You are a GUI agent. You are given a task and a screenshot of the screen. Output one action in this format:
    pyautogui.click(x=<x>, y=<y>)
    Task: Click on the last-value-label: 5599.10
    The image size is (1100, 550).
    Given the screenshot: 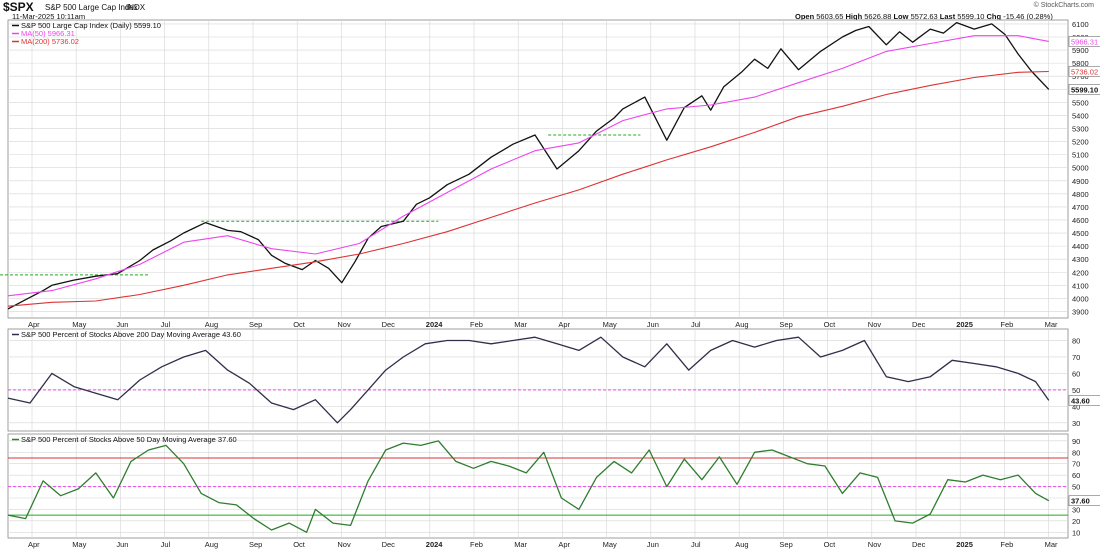 What is the action you would take?
    pyautogui.click(x=1084, y=89)
    